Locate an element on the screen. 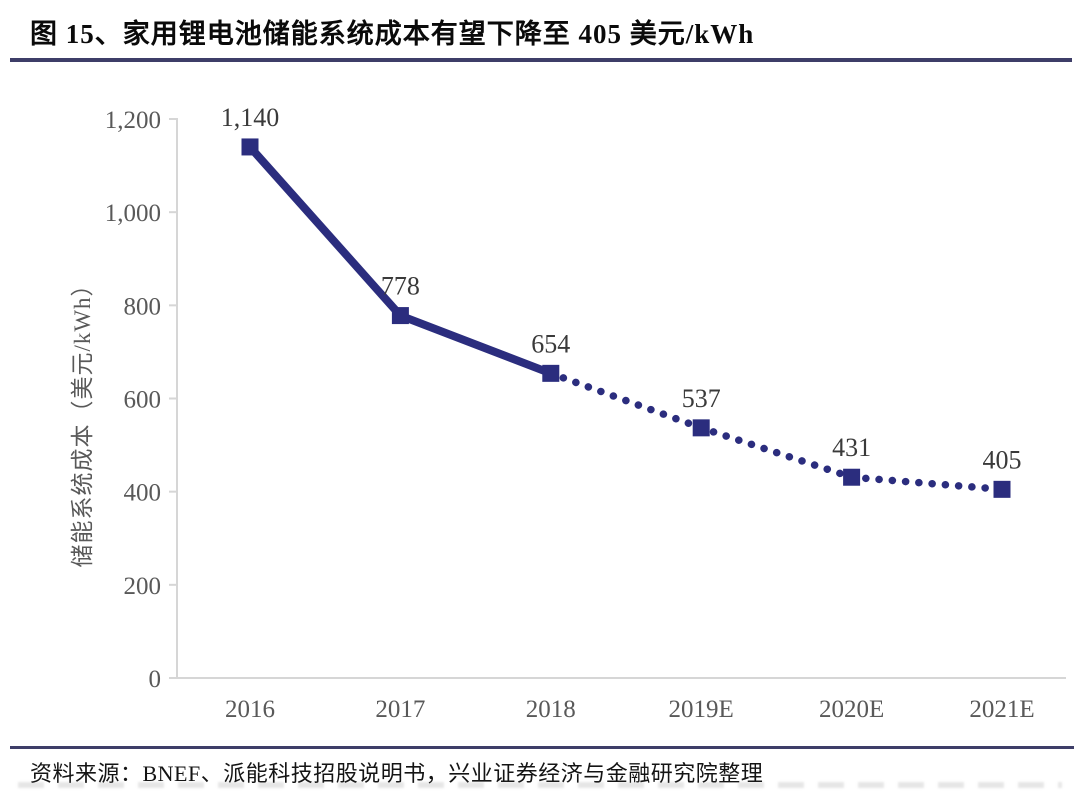  x-tick-label: 2018 is located at coordinates (551, 709).